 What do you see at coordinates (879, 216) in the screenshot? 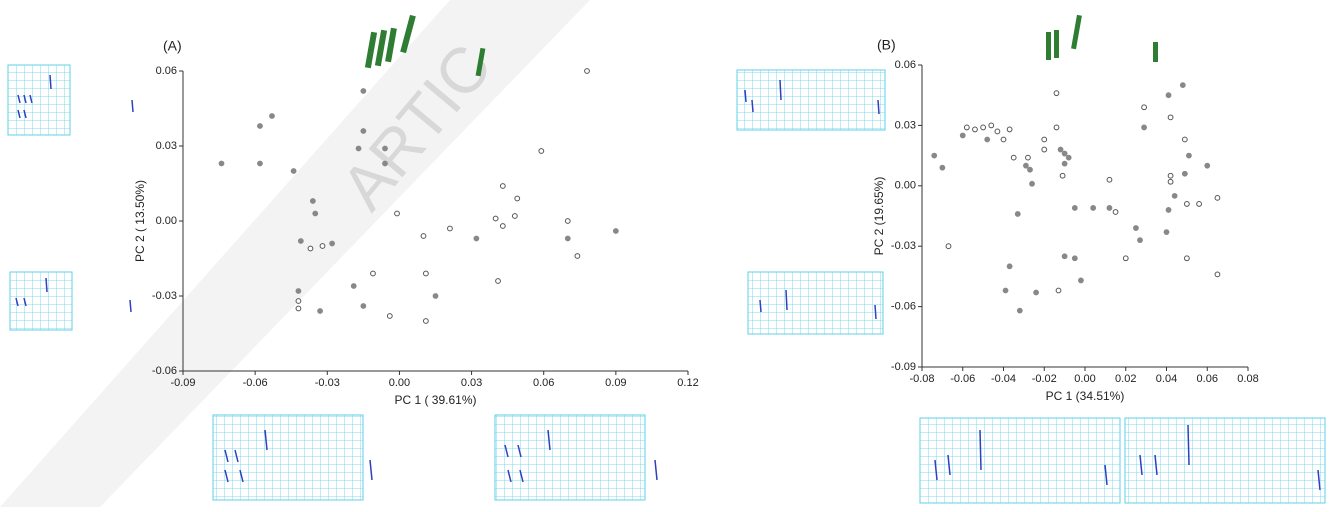
I see `y-axis-label: PC 2 (19.65%)` at bounding box center [879, 216].